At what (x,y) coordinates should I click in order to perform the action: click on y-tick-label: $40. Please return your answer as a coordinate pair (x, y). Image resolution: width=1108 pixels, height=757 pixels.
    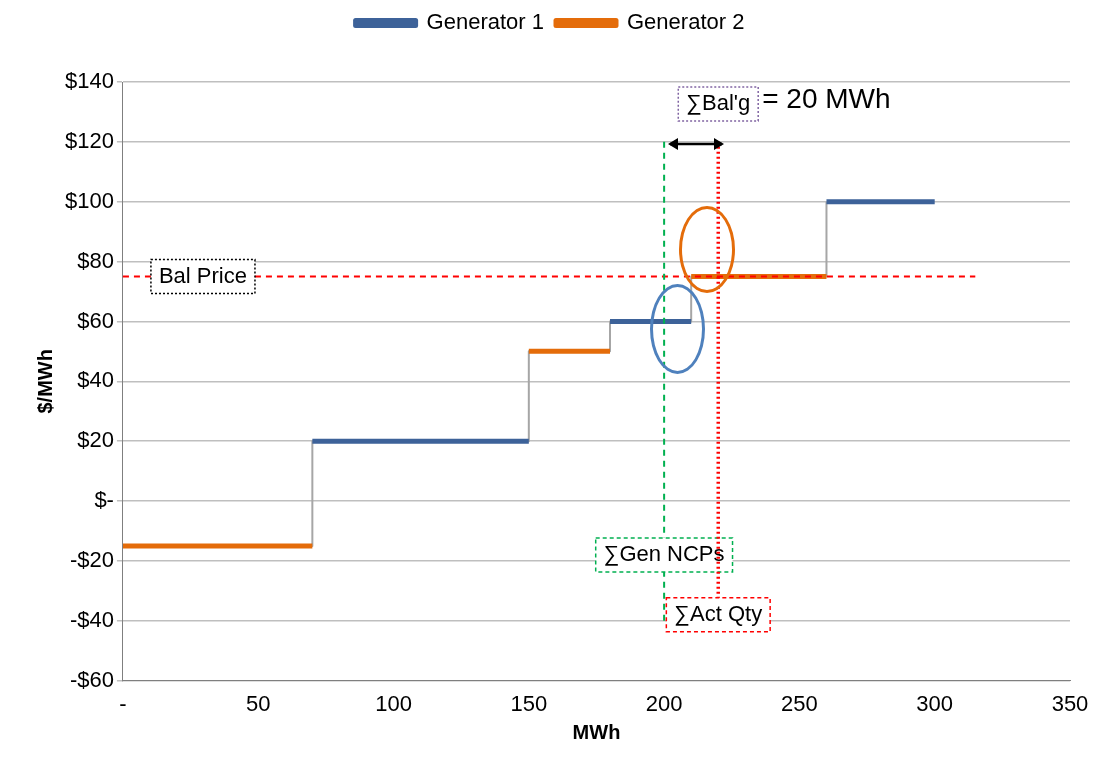
    Looking at the image, I should click on (95, 380).